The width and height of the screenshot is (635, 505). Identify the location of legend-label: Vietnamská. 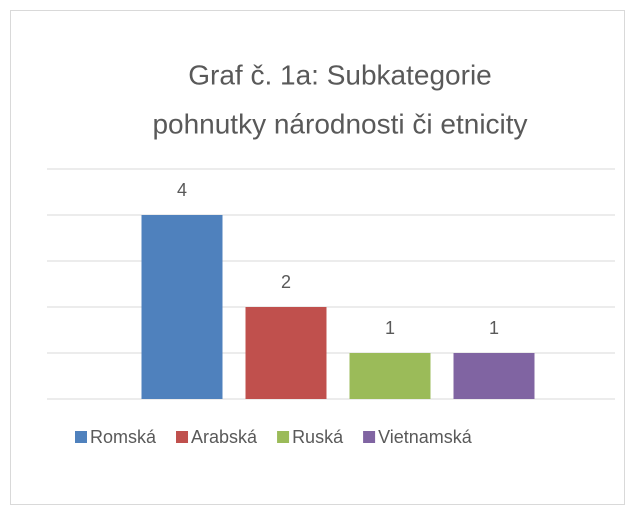
(425, 437).